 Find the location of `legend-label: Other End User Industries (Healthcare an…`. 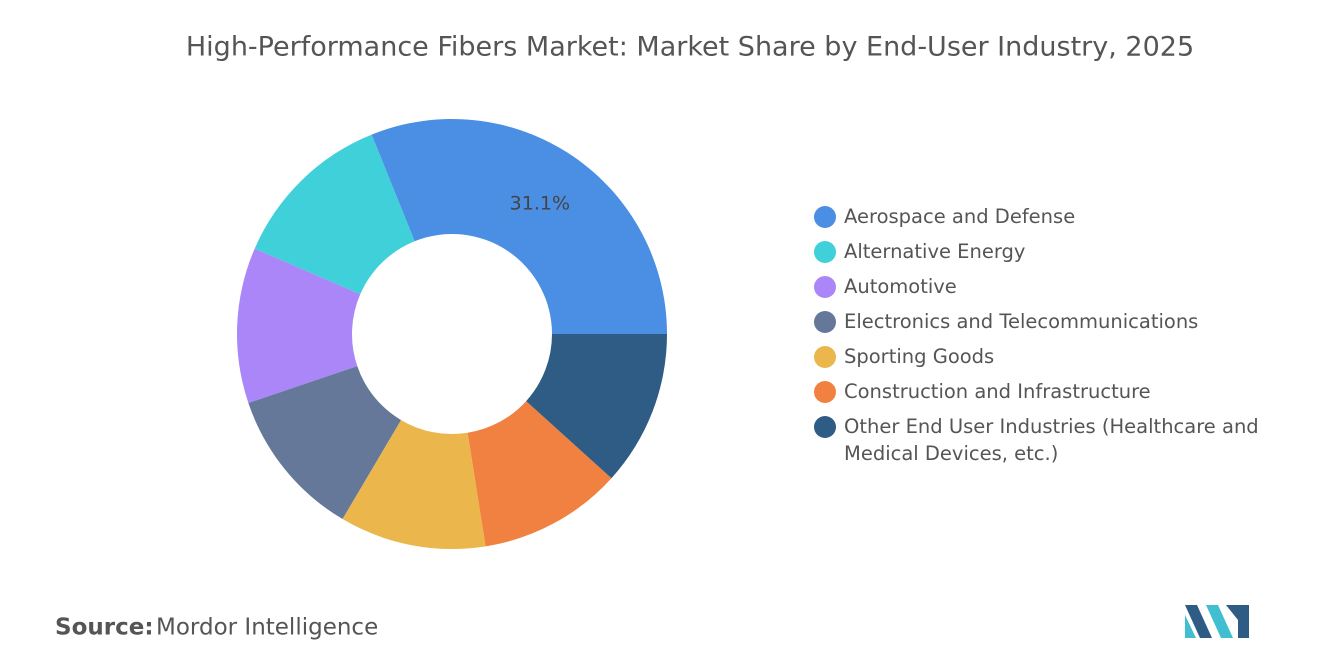

legend-label: Other End User Industries (Healthcare an… is located at coordinates (1051, 440).